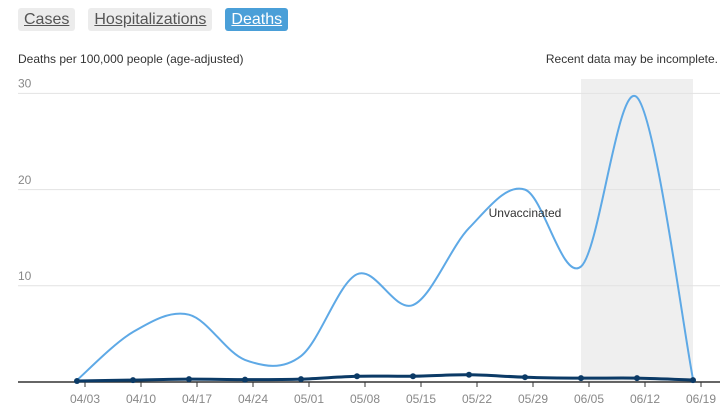 Image resolution: width=728 pixels, height=414 pixels. I want to click on x-tick-label: 05/22, so click(477, 399).